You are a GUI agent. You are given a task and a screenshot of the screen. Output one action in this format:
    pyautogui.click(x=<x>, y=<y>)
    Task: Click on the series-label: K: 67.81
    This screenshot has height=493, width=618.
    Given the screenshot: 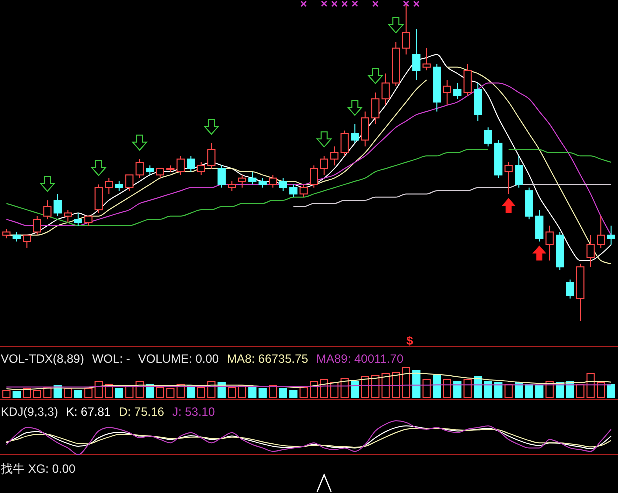 What is the action you would take?
    pyautogui.click(x=89, y=412)
    